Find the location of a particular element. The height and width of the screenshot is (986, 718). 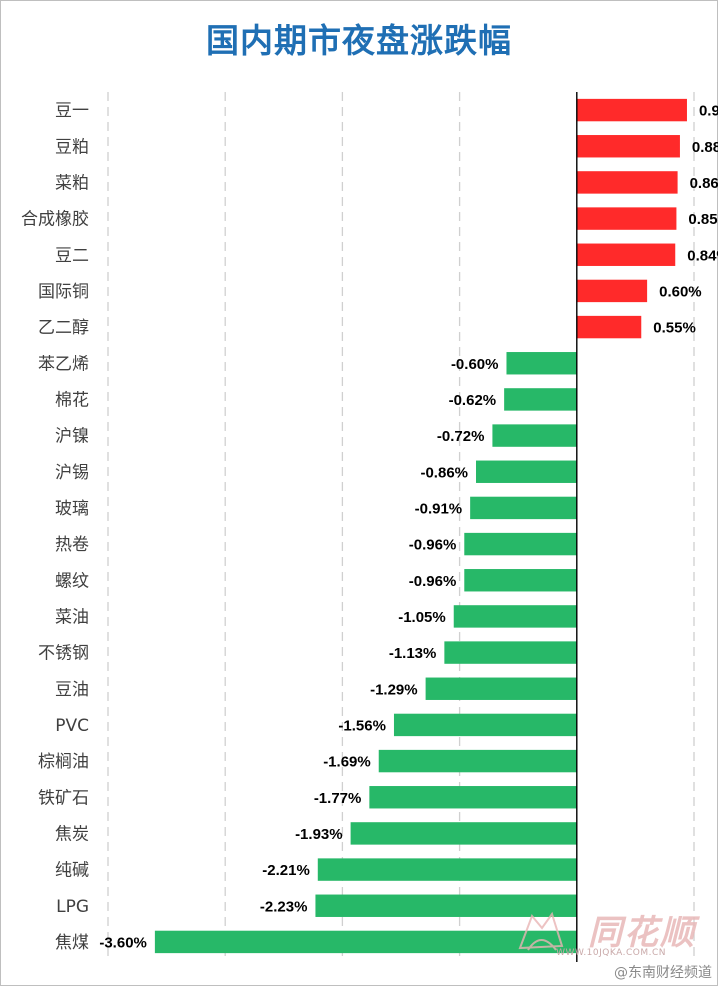

data-label: -1.05% is located at coordinates (422, 617).